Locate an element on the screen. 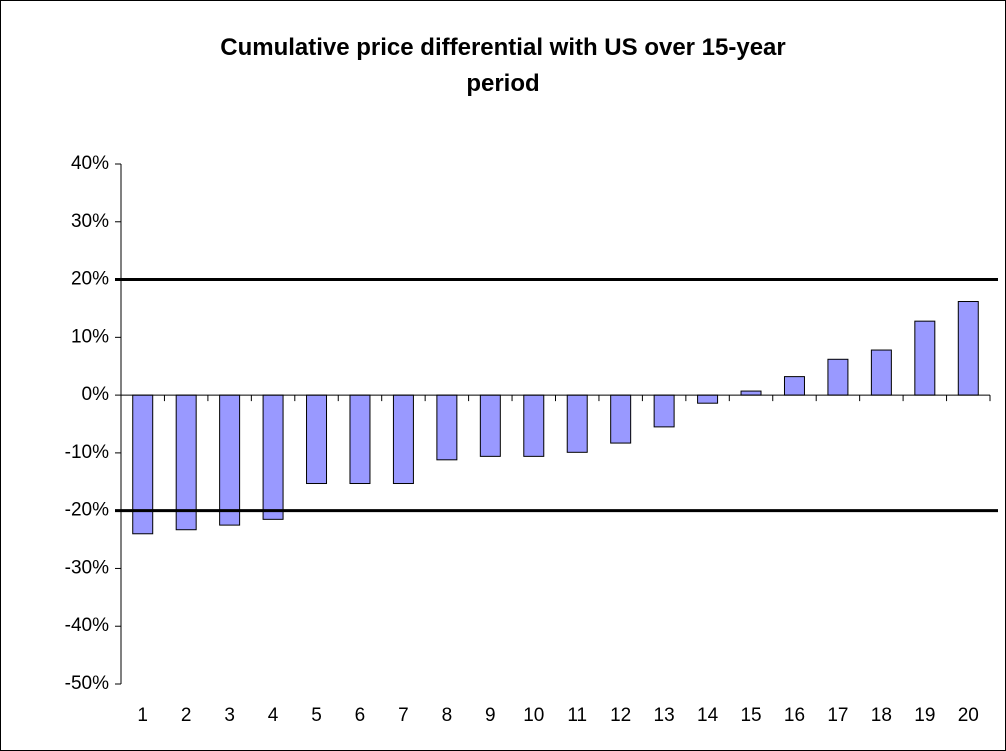 Image resolution: width=1006 pixels, height=751 pixels. x-tick-label: 17 is located at coordinates (837, 715).